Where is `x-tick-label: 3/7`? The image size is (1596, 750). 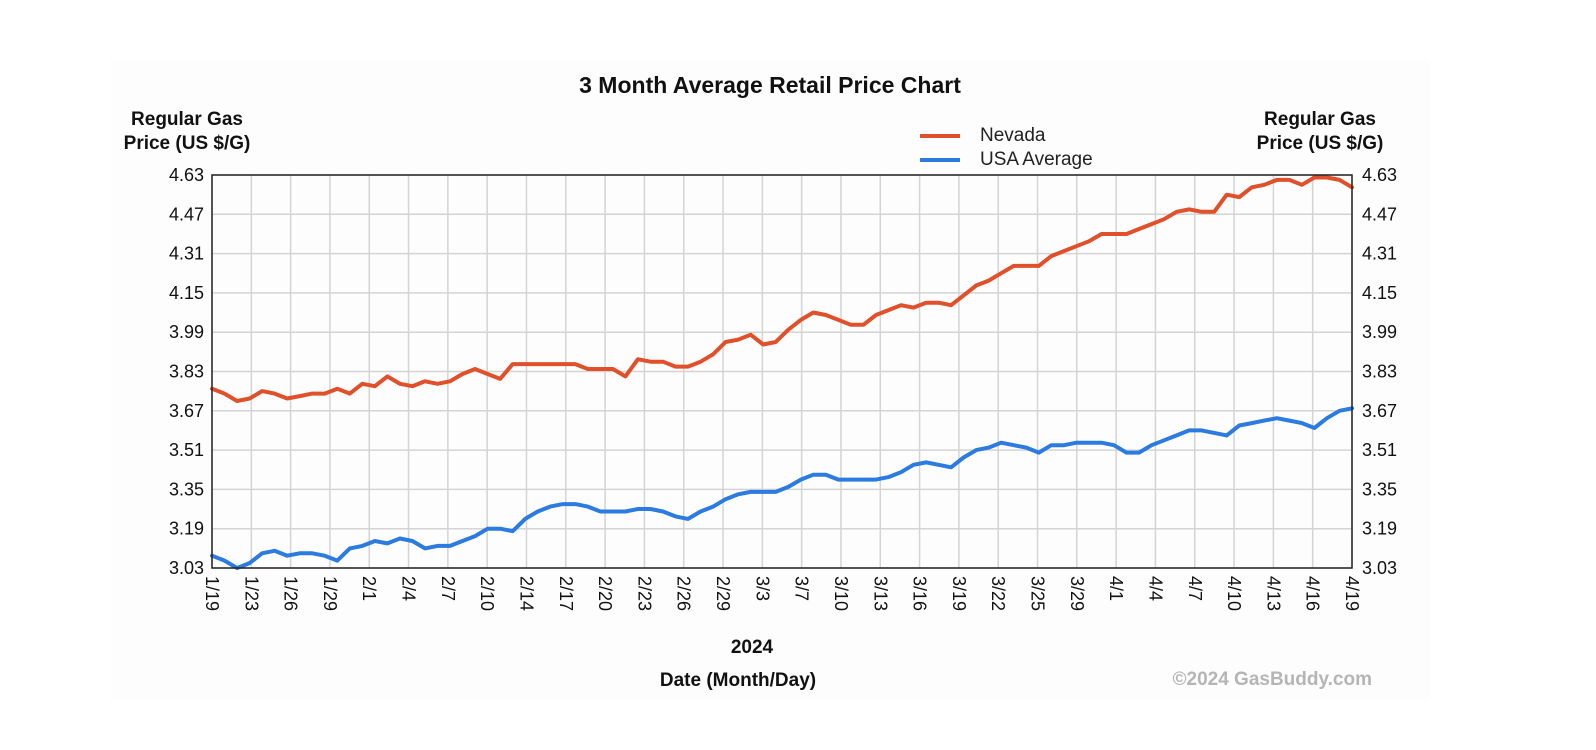 x-tick-label: 3/7 is located at coordinates (802, 588).